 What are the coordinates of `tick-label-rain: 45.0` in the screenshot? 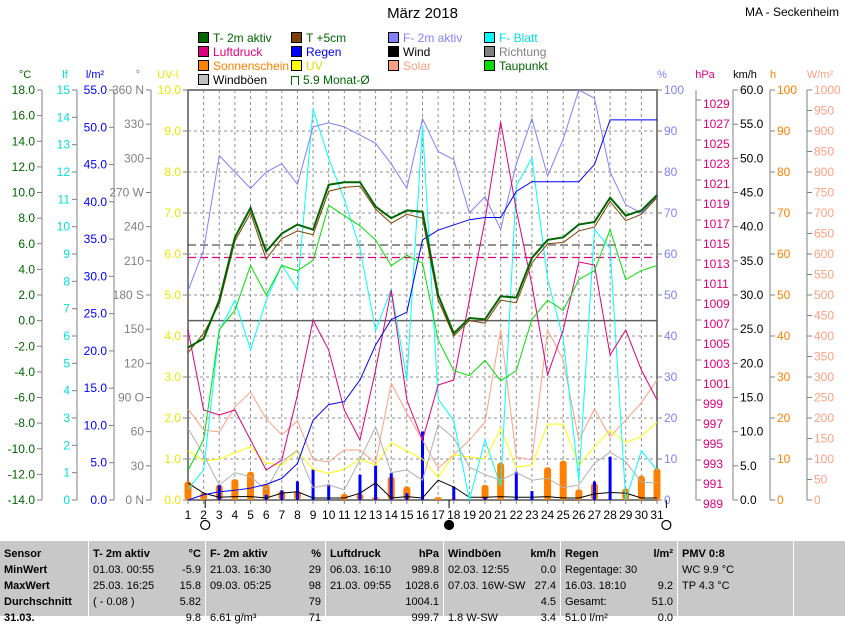 It's located at (96, 165).